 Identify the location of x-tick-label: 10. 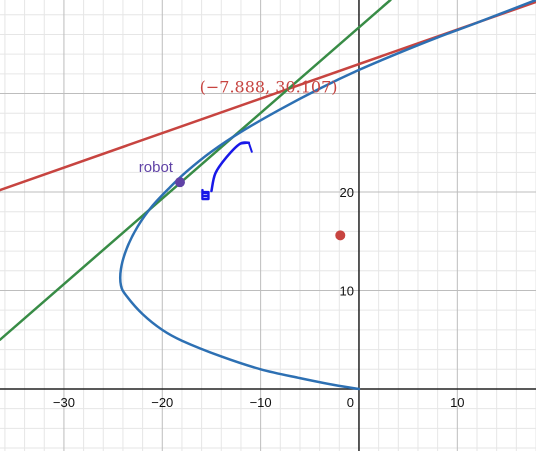
(457, 402).